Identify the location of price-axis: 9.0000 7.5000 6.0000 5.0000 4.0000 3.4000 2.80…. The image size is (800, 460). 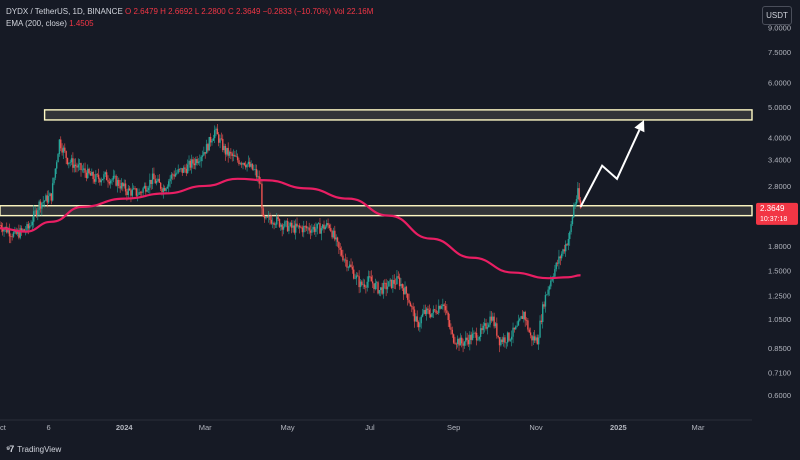
(779, 211).